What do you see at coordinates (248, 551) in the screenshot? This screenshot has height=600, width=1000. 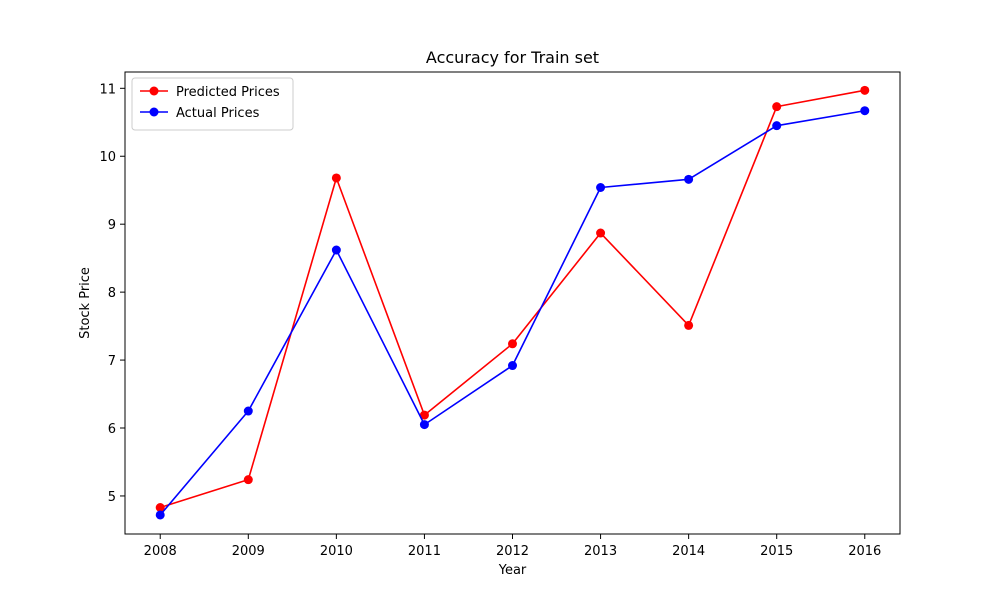 I see `x-tick-label: 2009` at bounding box center [248, 551].